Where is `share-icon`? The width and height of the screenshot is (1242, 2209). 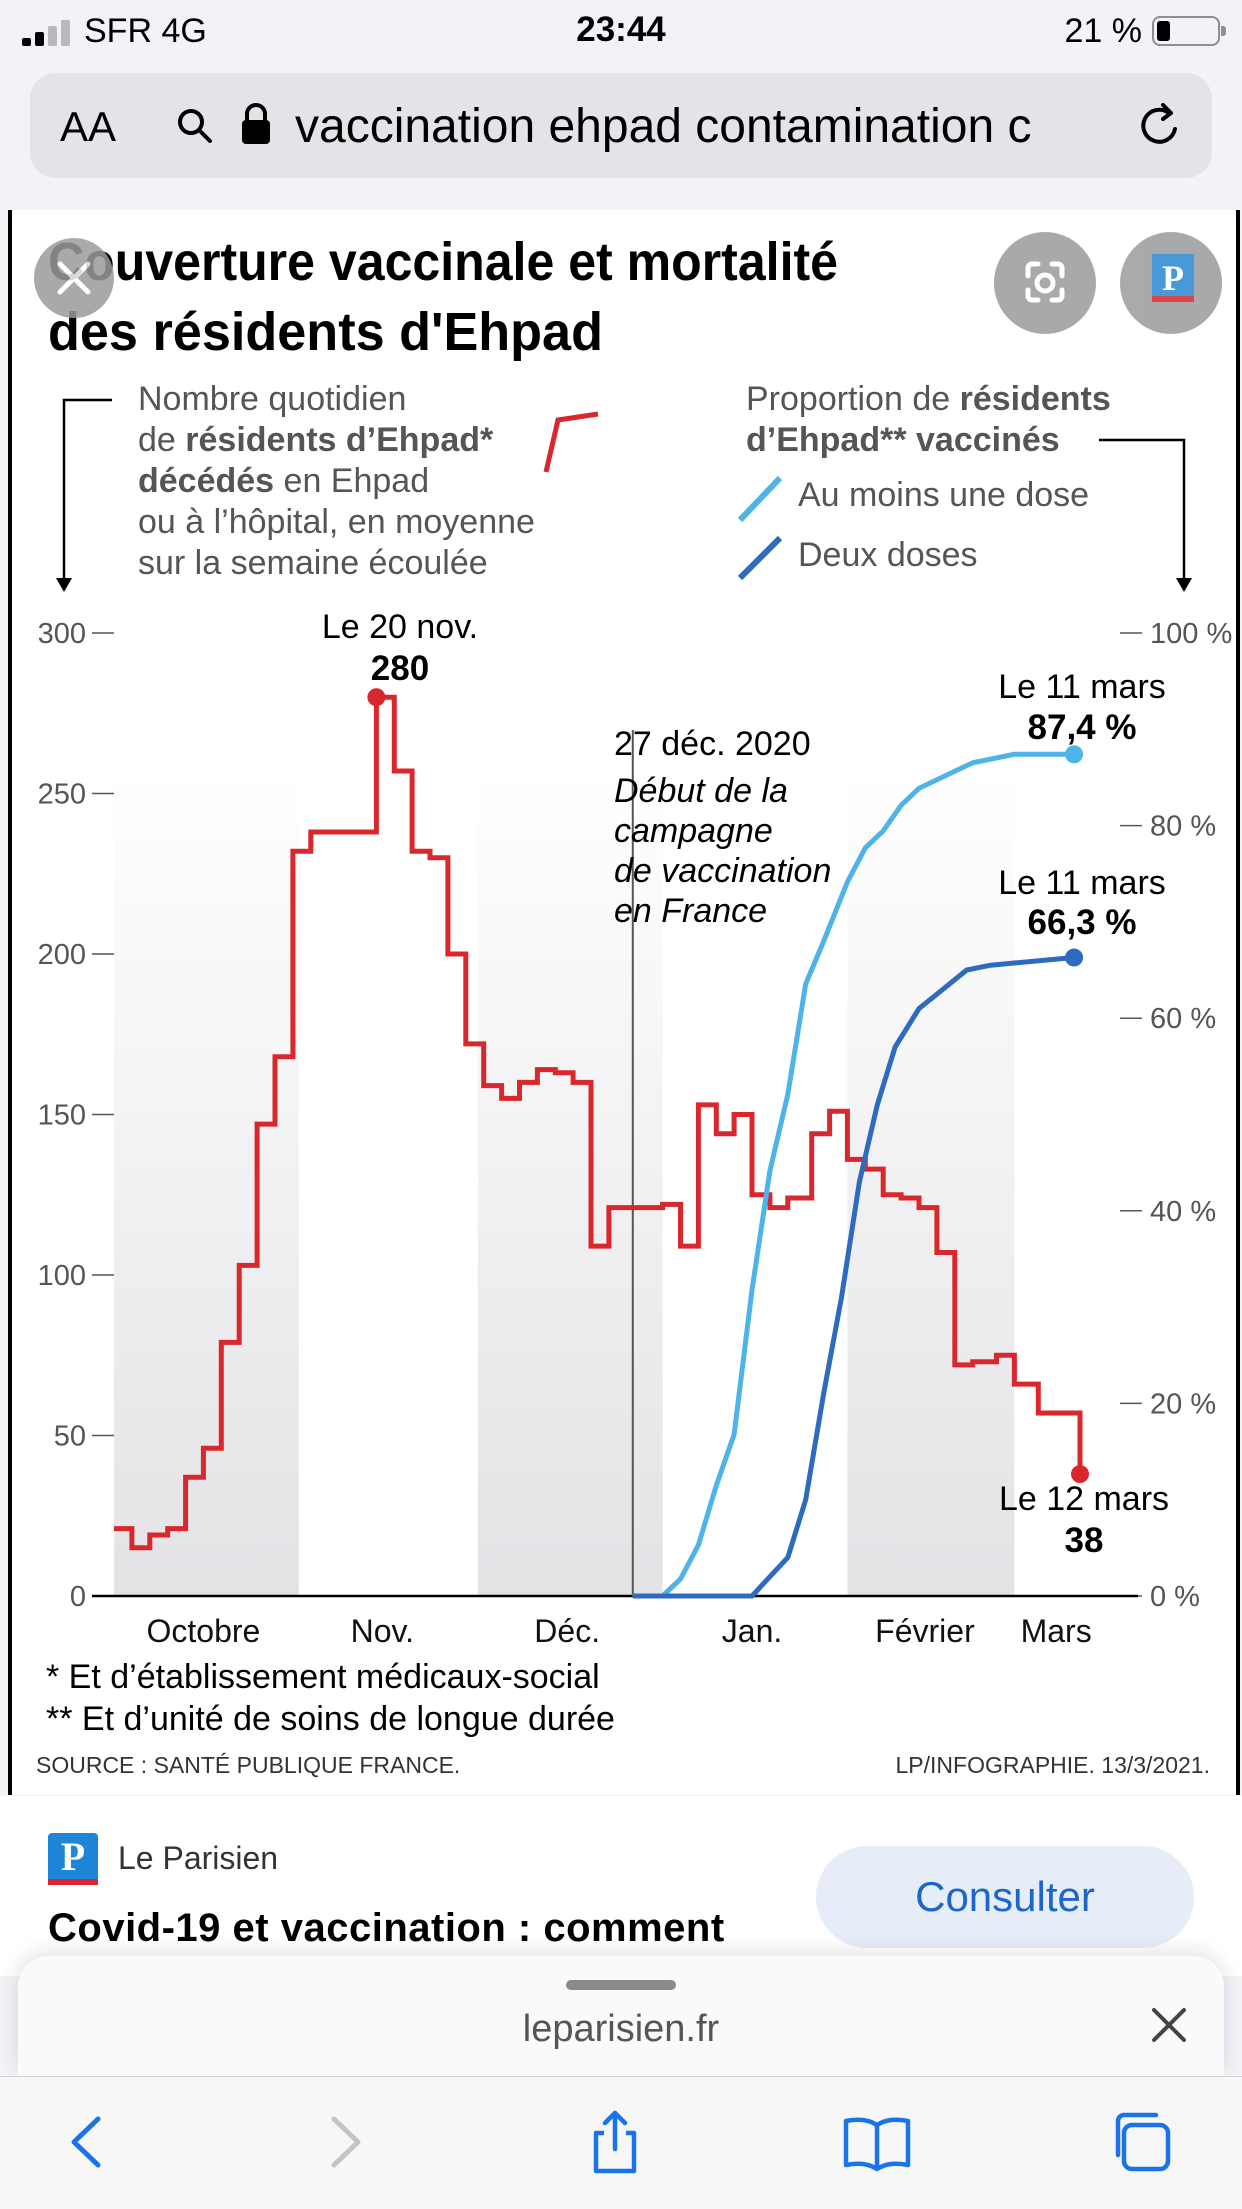 share-icon is located at coordinates (615, 2142).